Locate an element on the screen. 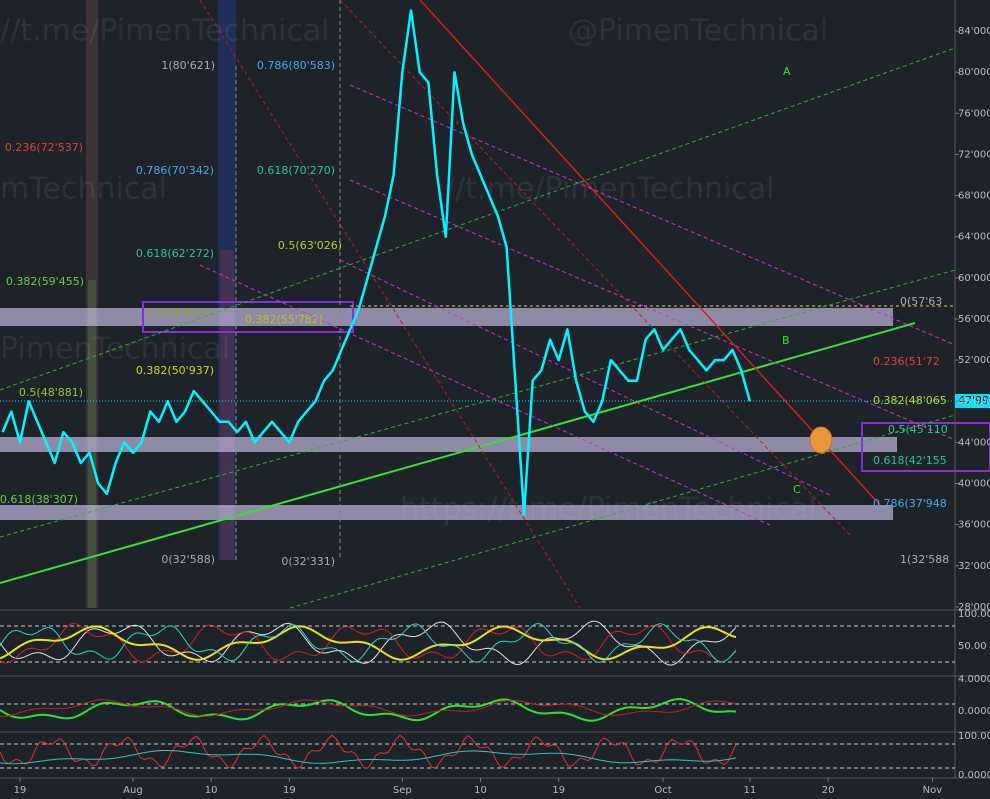  fib-label: 0.5(45'110 is located at coordinates (918, 429).